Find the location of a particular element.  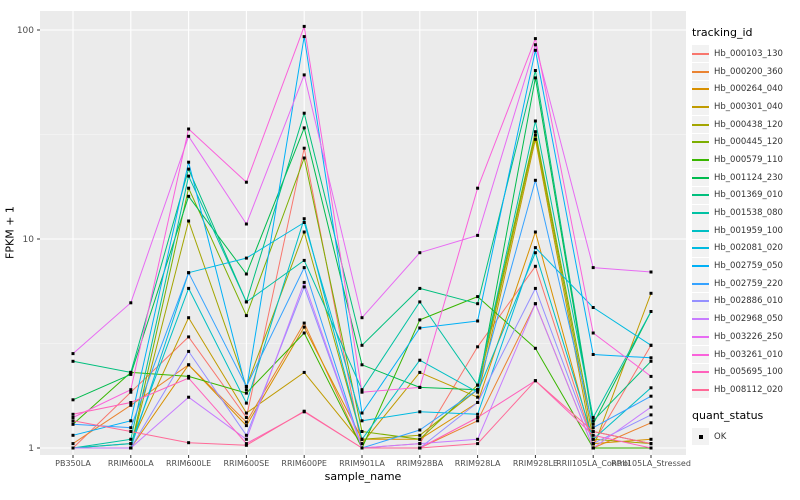

legend-item-Hb_002759_220: Hb_002759_220 is located at coordinates (745, 284).